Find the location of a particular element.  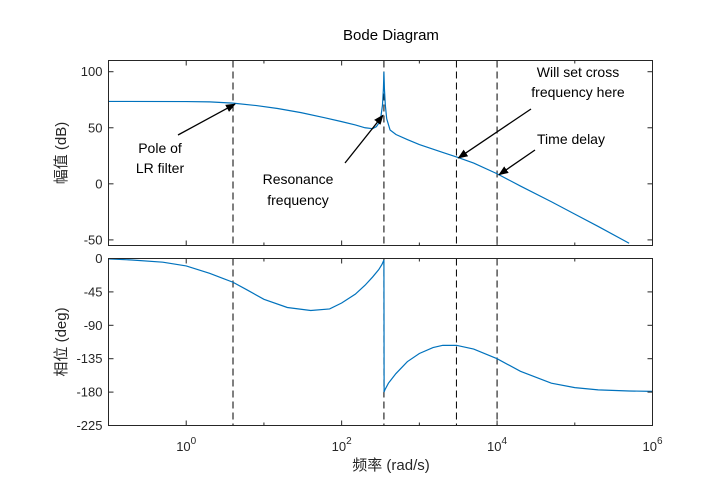

phase-y-tick-label-2: -90 is located at coordinates (93, 325).